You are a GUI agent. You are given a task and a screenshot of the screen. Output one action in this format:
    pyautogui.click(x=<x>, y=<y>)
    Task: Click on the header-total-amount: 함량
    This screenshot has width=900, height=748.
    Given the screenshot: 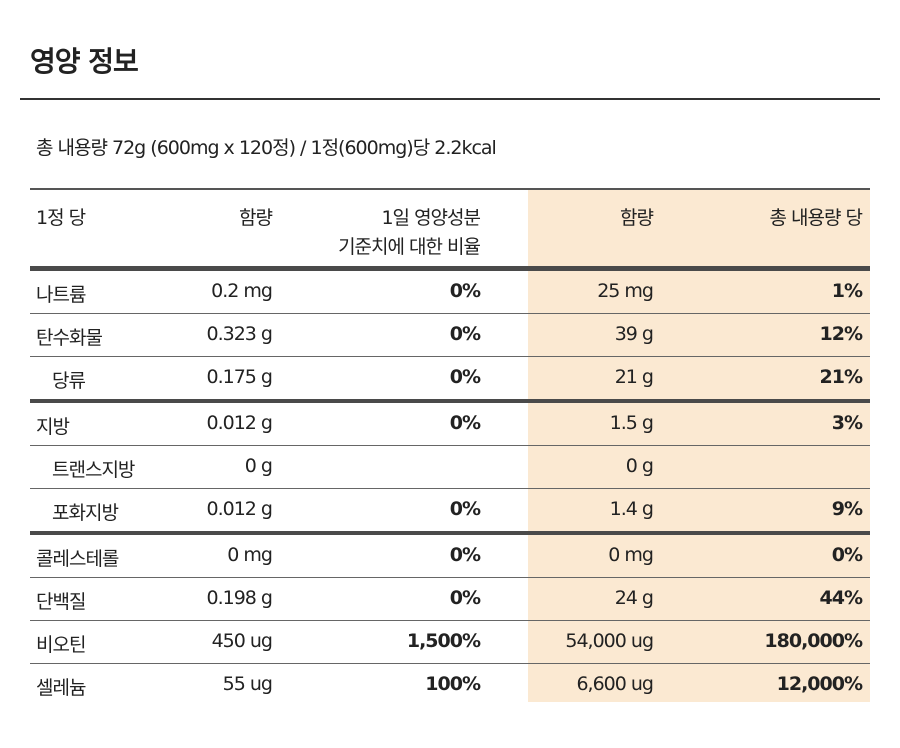 What is the action you would take?
    pyautogui.click(x=637, y=218)
    